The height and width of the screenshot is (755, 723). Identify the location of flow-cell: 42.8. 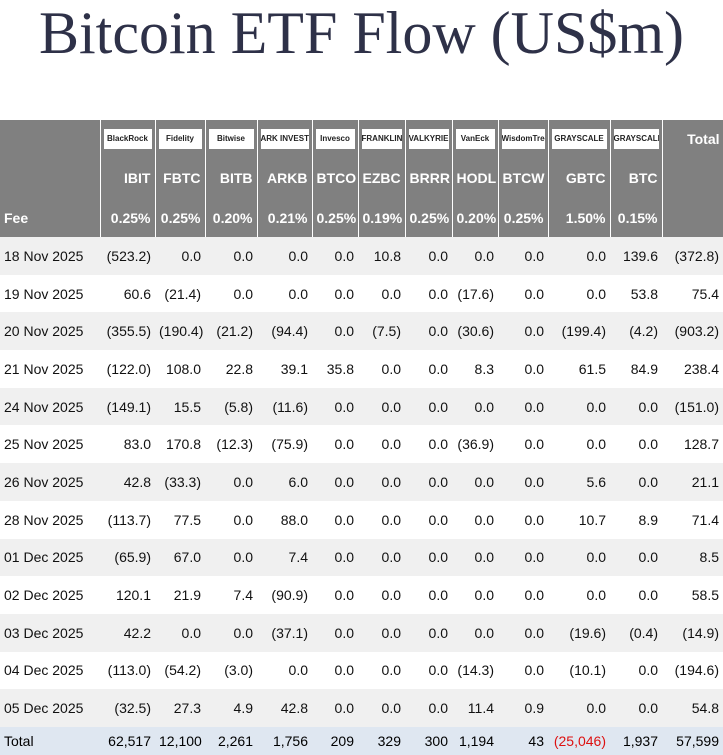
(284, 708).